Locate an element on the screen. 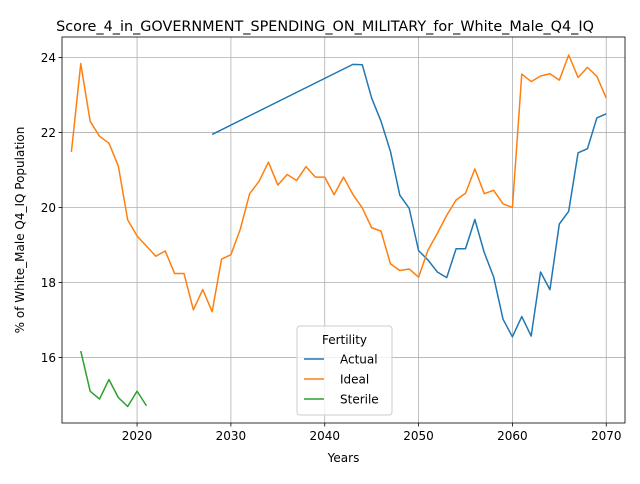 The image size is (640, 484). y-tick-label: 22 is located at coordinates (48, 133).